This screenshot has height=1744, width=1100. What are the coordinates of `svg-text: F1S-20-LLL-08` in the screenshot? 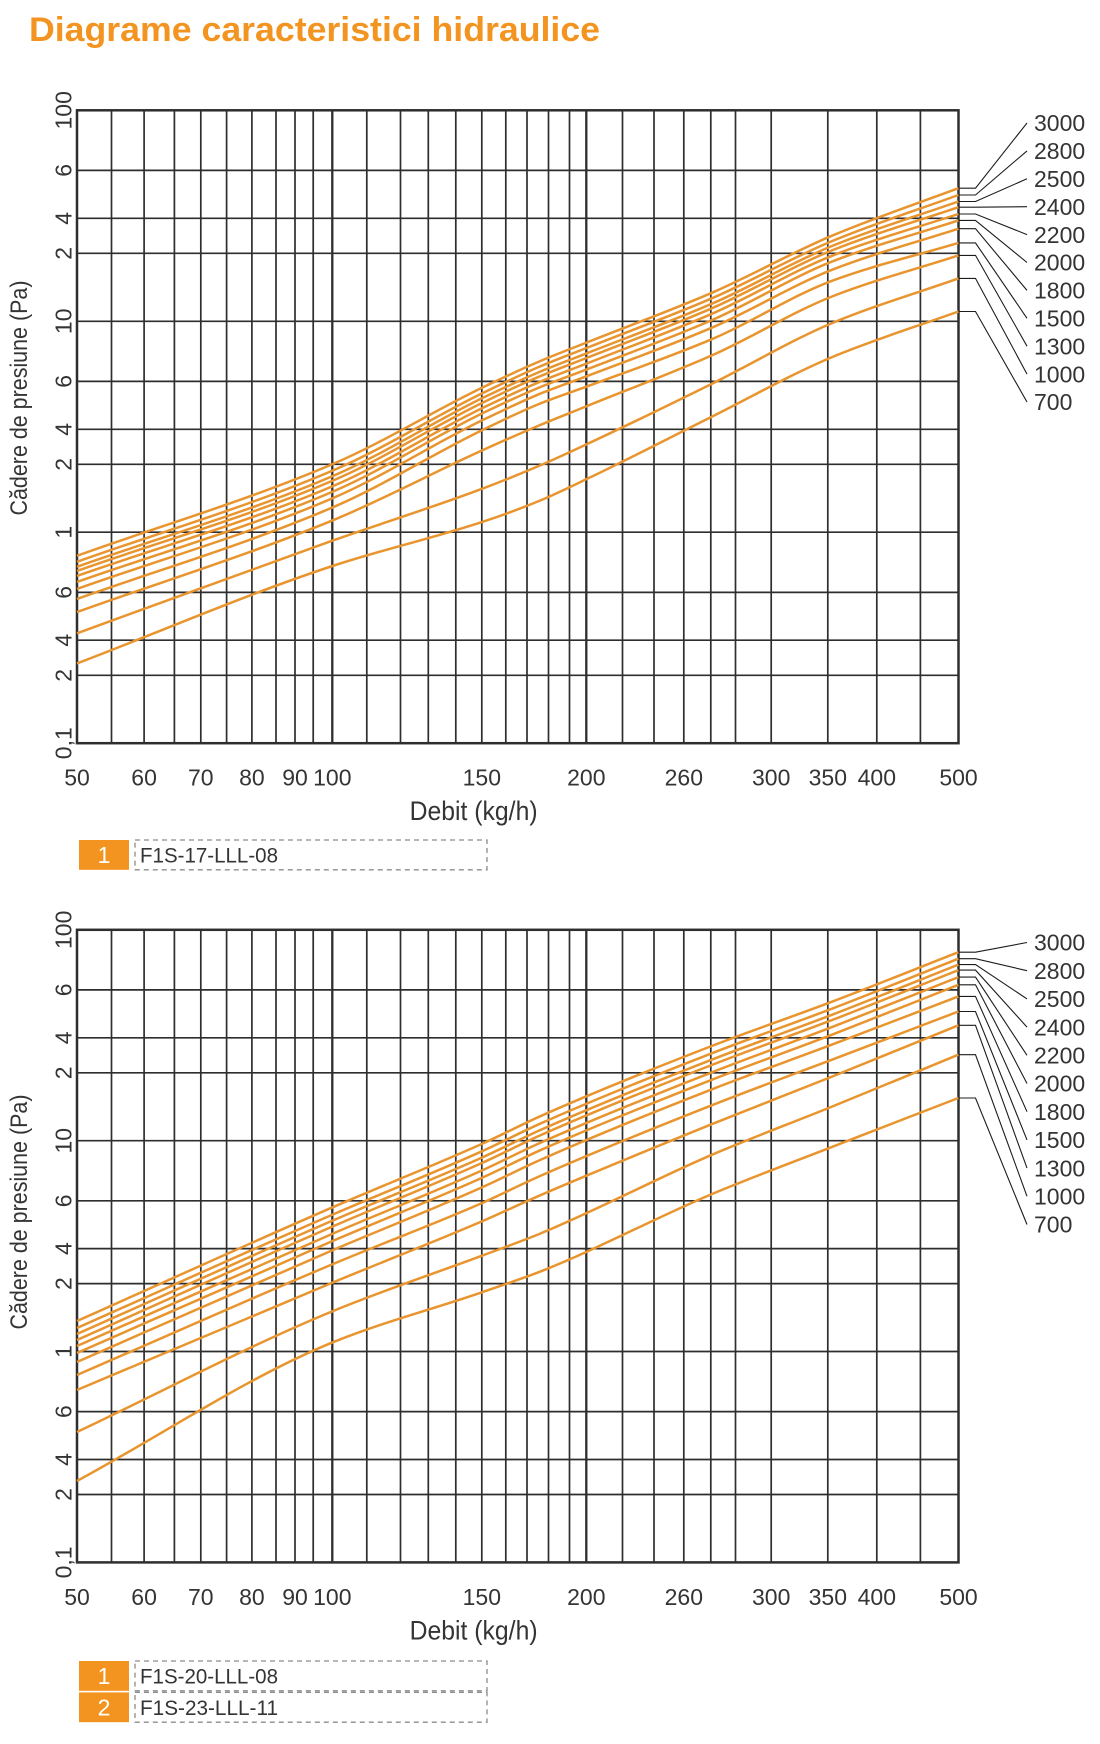 It's located at (209, 1677).